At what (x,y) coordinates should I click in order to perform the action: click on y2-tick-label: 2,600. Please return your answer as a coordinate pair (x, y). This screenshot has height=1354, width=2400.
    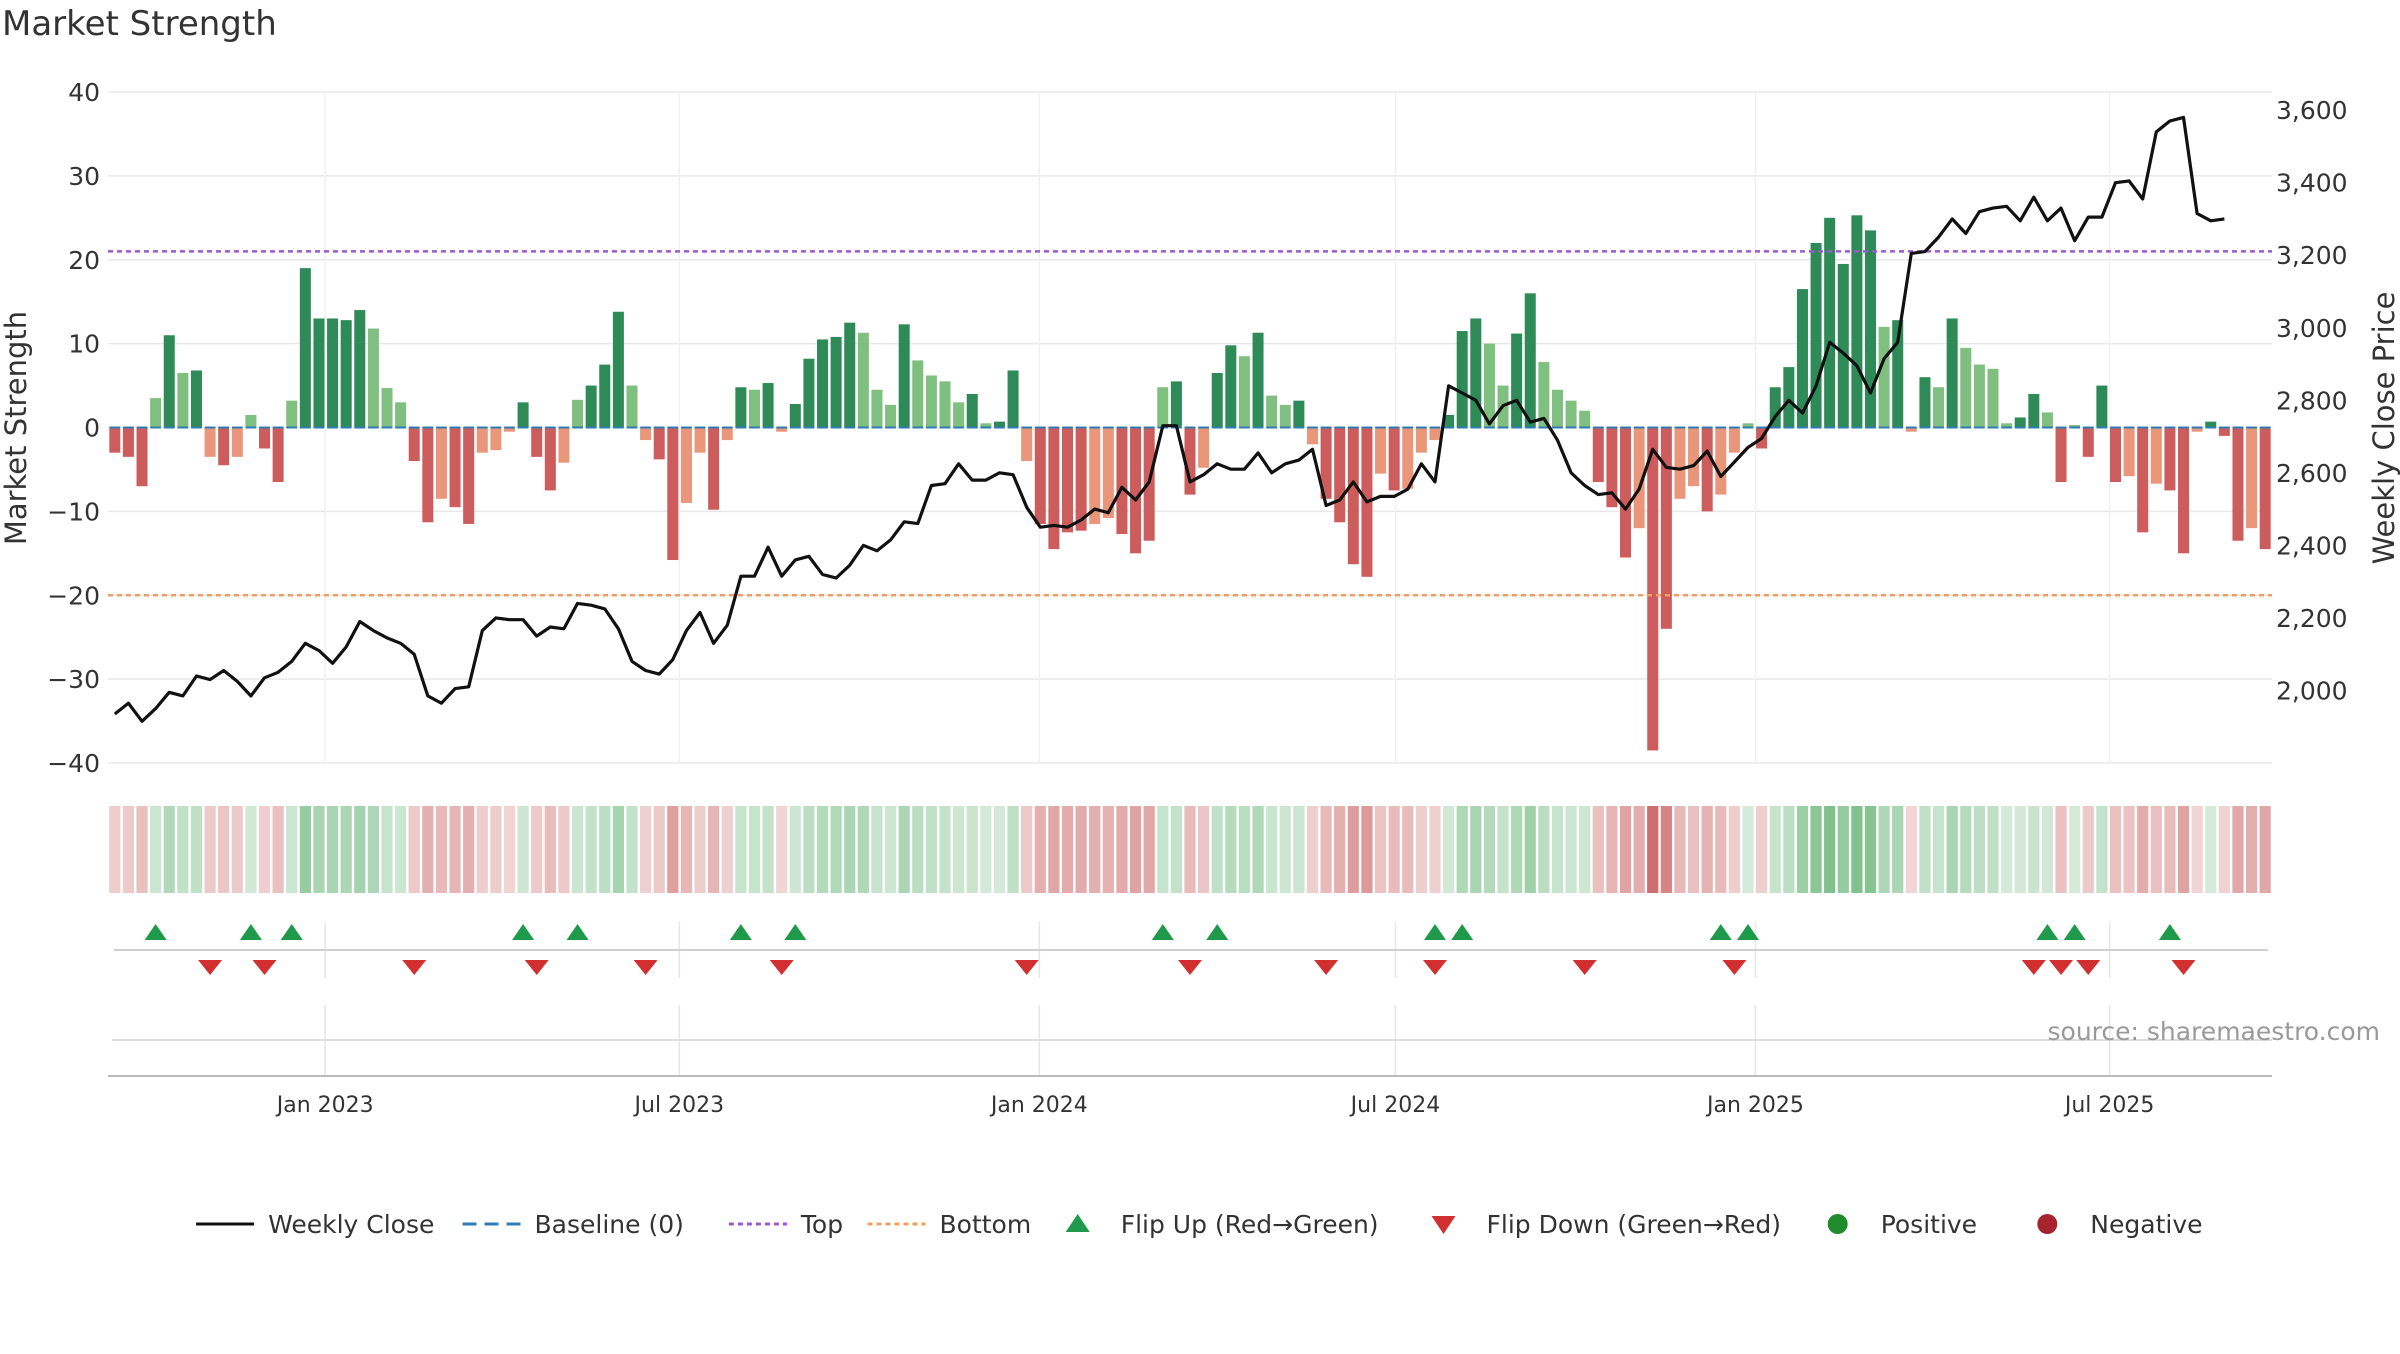
    Looking at the image, I should click on (2312, 473).